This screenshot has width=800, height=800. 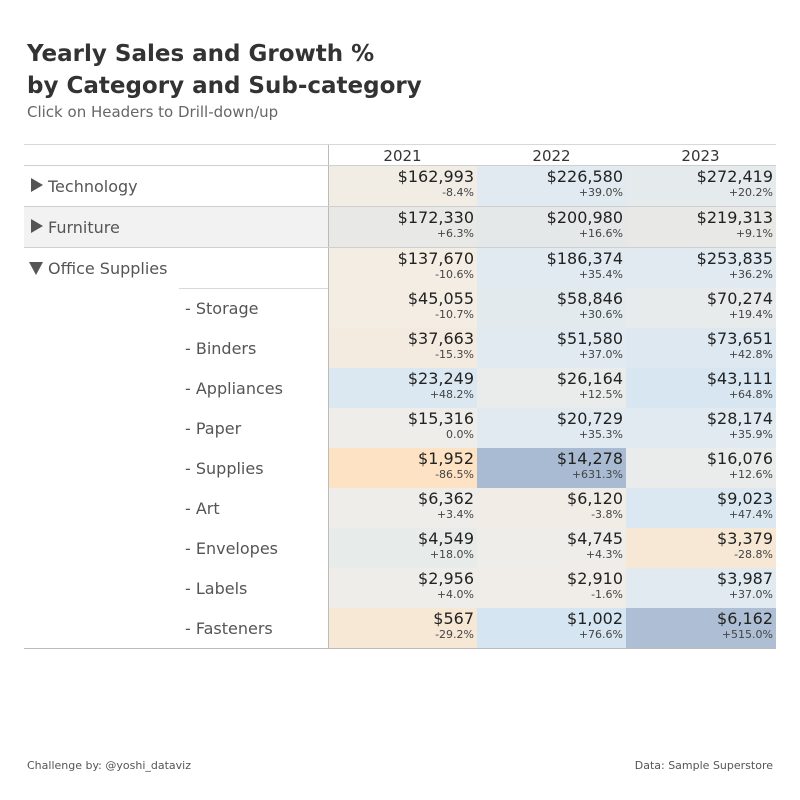 What do you see at coordinates (750, 394) in the screenshot?
I see `growth-percent: +64.8%` at bounding box center [750, 394].